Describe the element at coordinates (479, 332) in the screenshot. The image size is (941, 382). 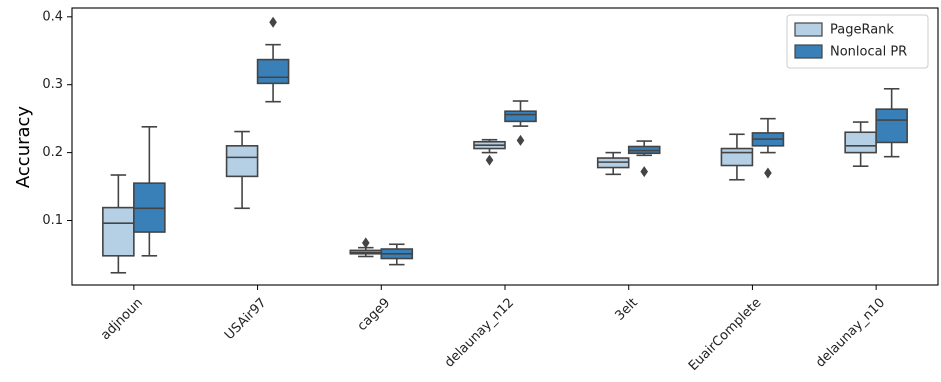
I see `x-tick-label: delaunay_n12` at that location.